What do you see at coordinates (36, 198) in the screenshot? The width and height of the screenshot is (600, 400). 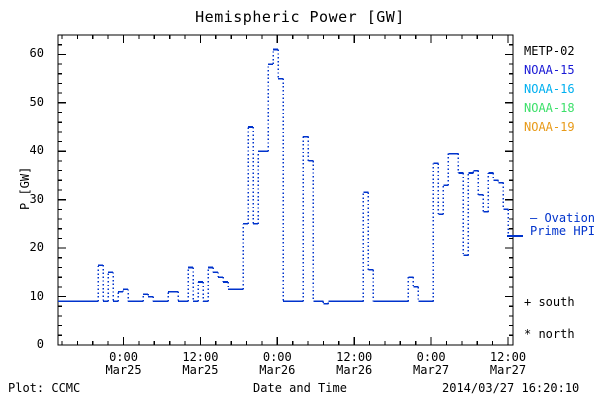 I see `y-tick-label: 30` at bounding box center [36, 198].